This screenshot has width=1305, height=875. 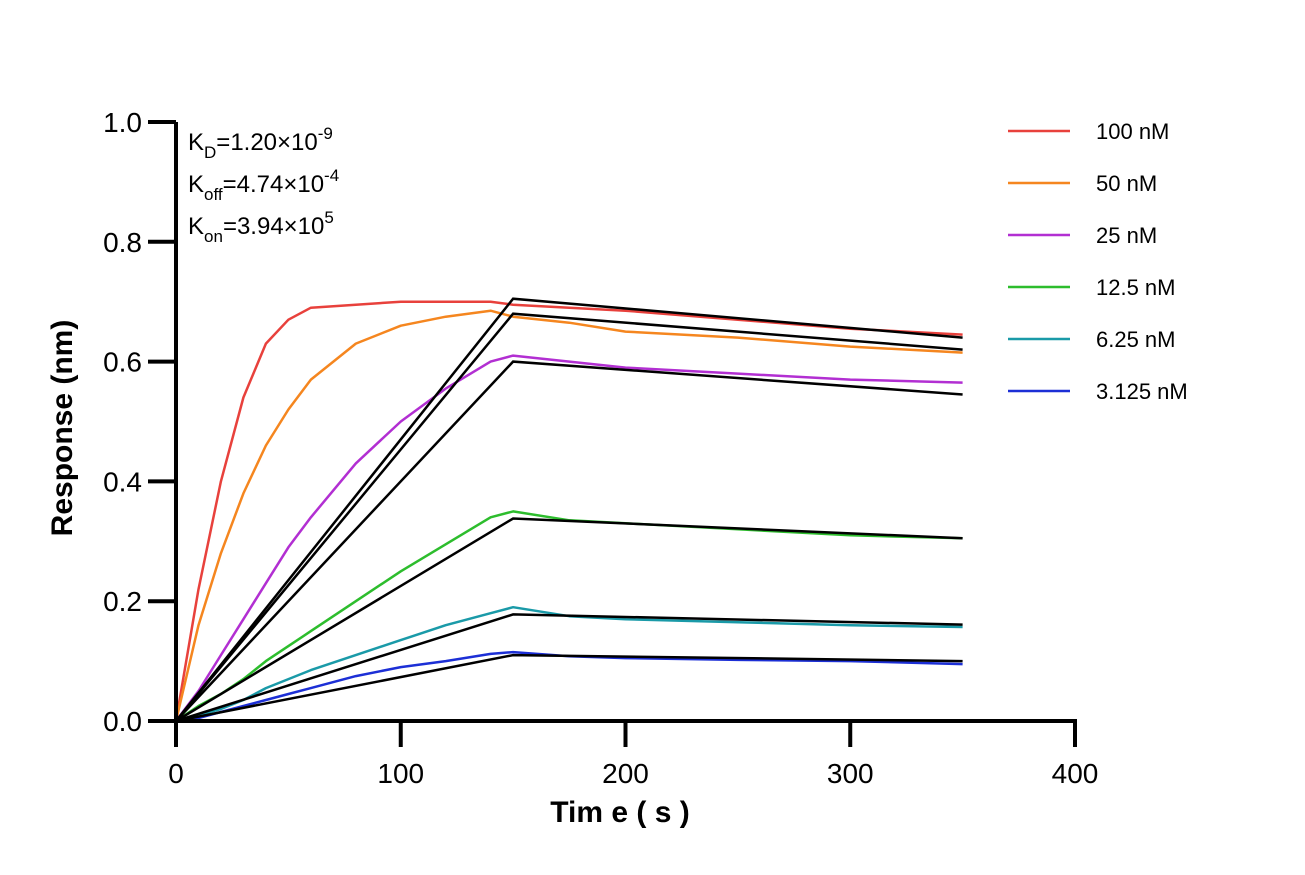 I want to click on legend-label-3-125-nm: 3.125 nM, so click(x=1142, y=391).